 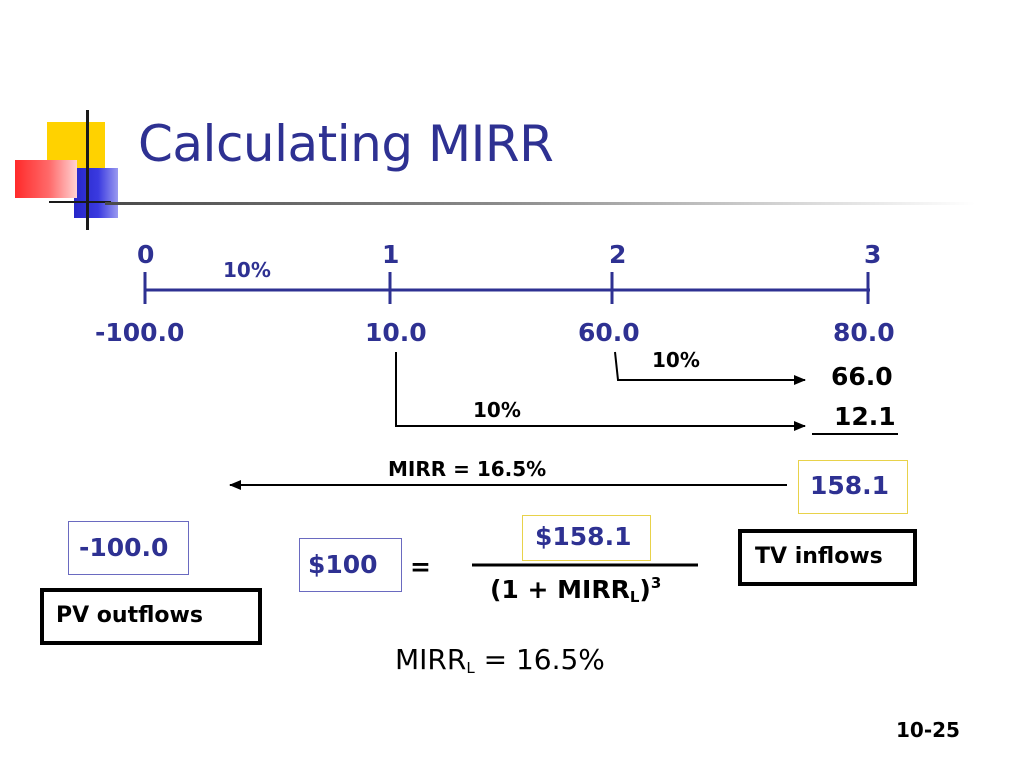 What do you see at coordinates (343, 564) in the screenshot?
I see `equation-lhs: $100` at bounding box center [343, 564].